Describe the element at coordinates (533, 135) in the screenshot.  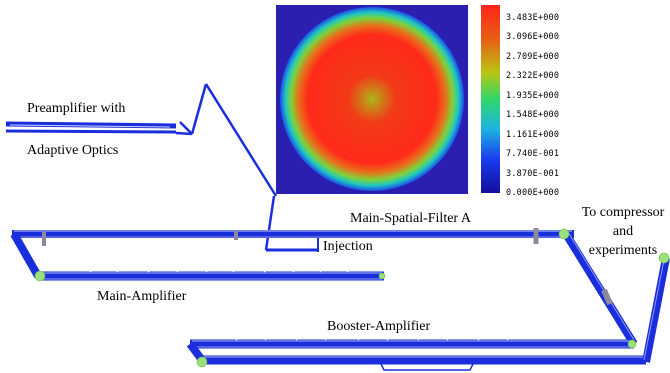
I see `colorbar-tick: 1.161E+000` at that location.